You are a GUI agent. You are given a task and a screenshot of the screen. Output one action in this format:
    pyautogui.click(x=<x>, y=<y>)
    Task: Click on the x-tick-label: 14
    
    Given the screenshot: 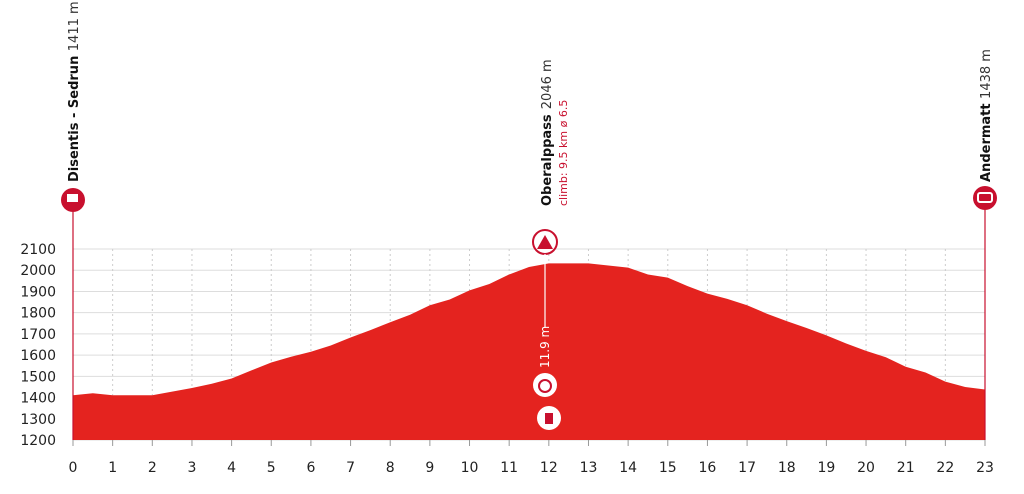 What is the action you would take?
    pyautogui.click(x=628, y=468)
    